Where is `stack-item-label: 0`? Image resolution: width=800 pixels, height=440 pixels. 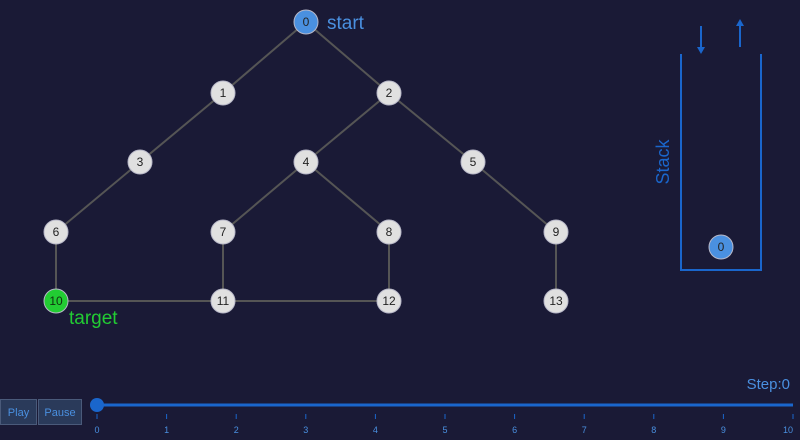
stack-item-label: 0 is located at coordinates (721, 247).